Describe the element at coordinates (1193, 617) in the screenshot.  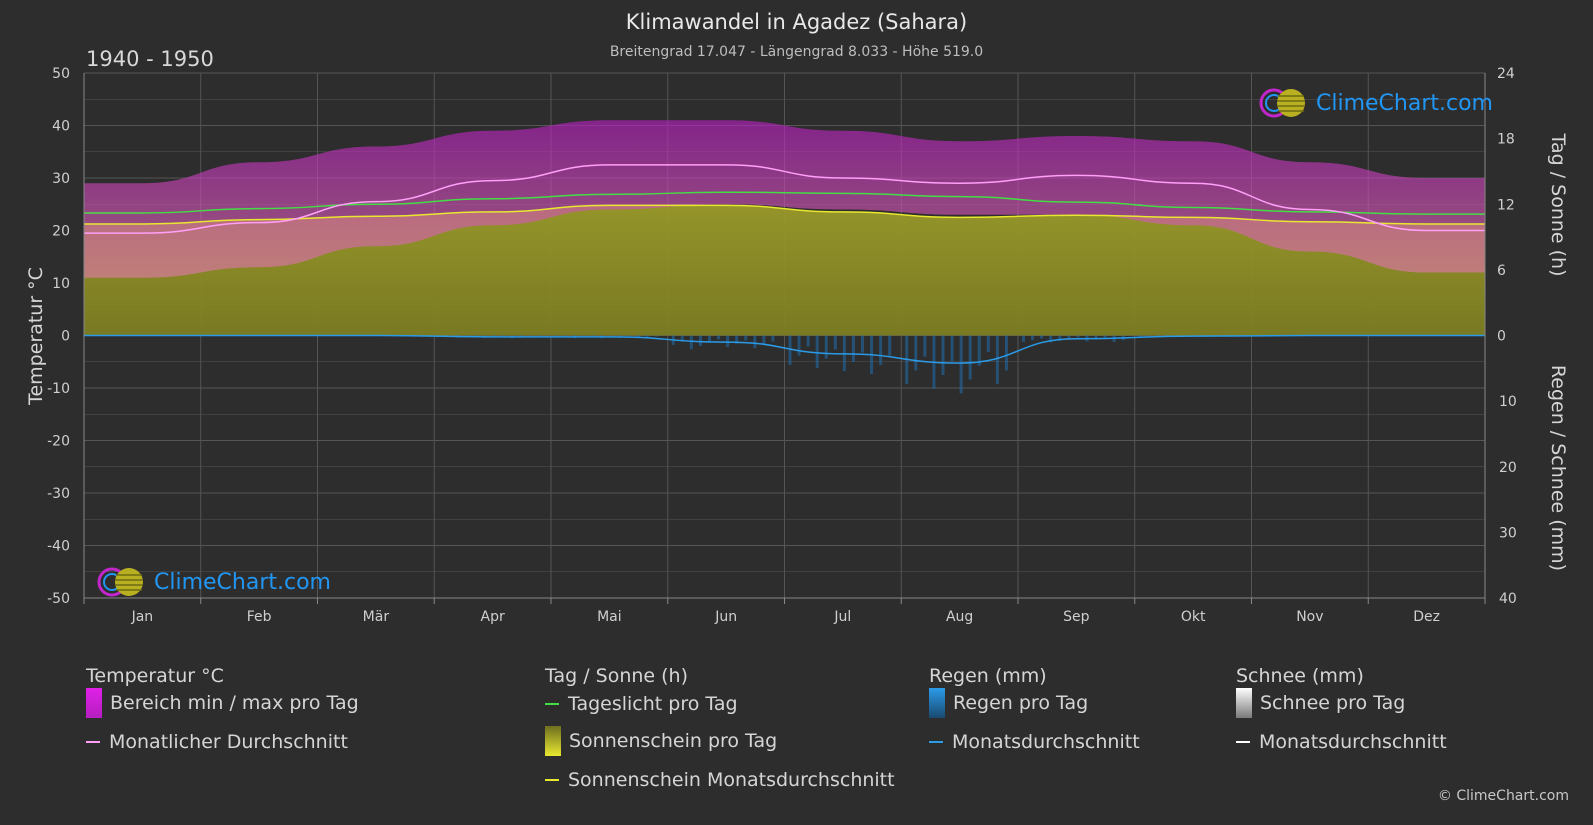
I see `month-label: Okt` at that location.